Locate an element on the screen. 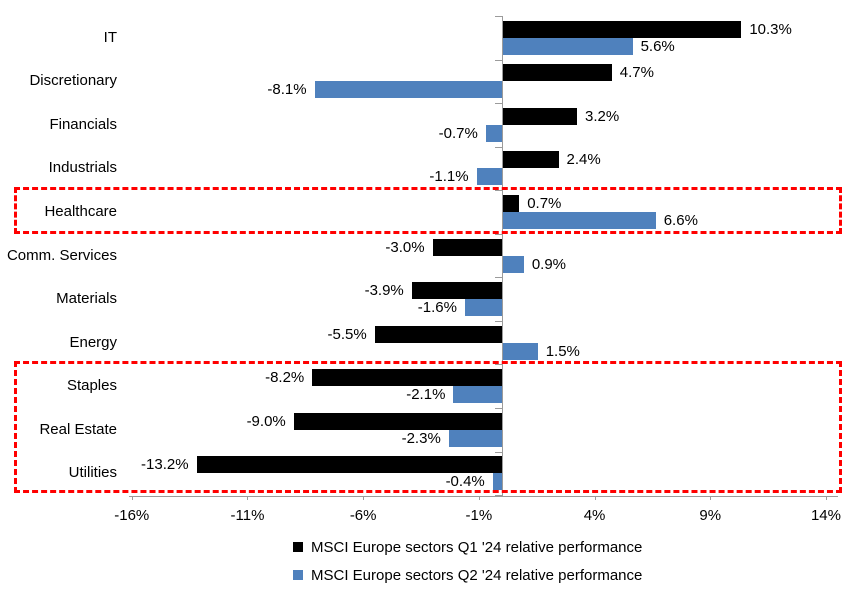  value-label: 3.2% is located at coordinates (602, 116).